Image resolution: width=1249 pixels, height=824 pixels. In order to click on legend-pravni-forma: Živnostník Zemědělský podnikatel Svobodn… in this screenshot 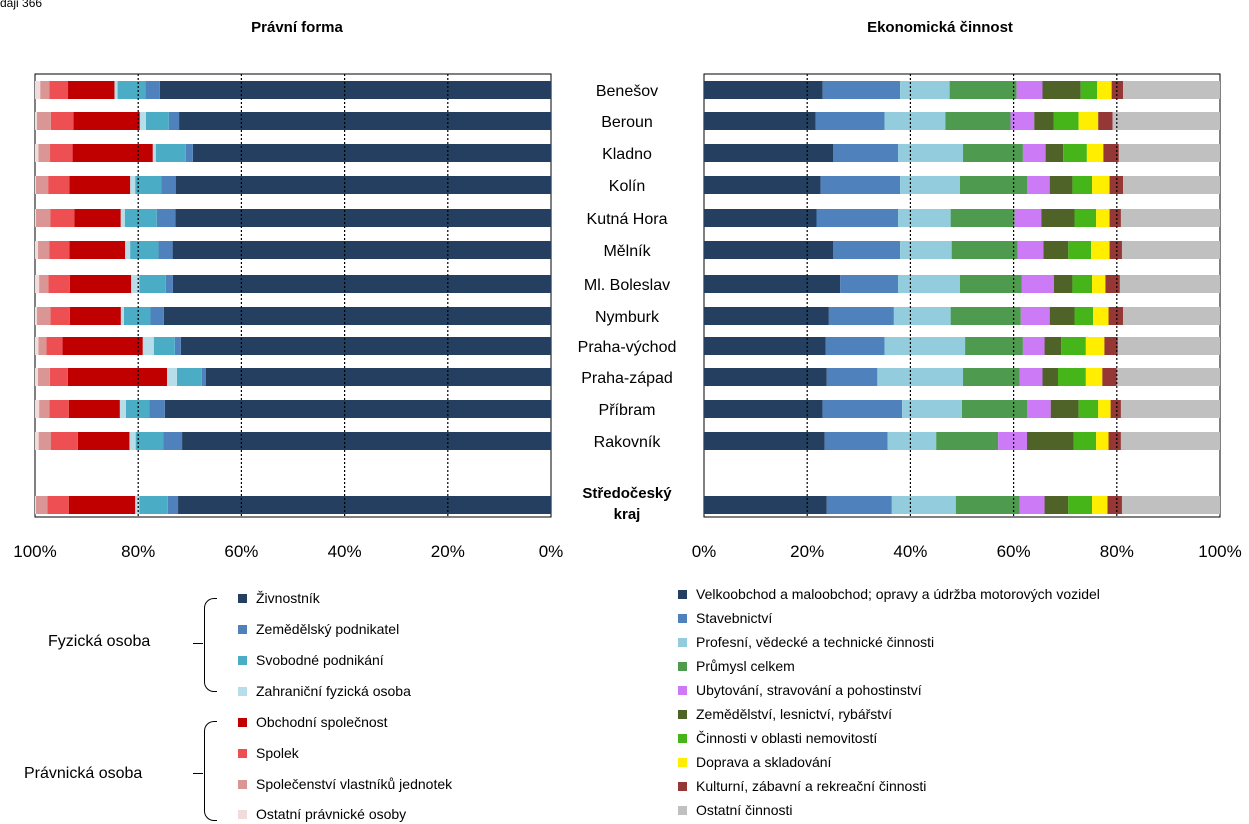, I will do `click(388, 707)`.